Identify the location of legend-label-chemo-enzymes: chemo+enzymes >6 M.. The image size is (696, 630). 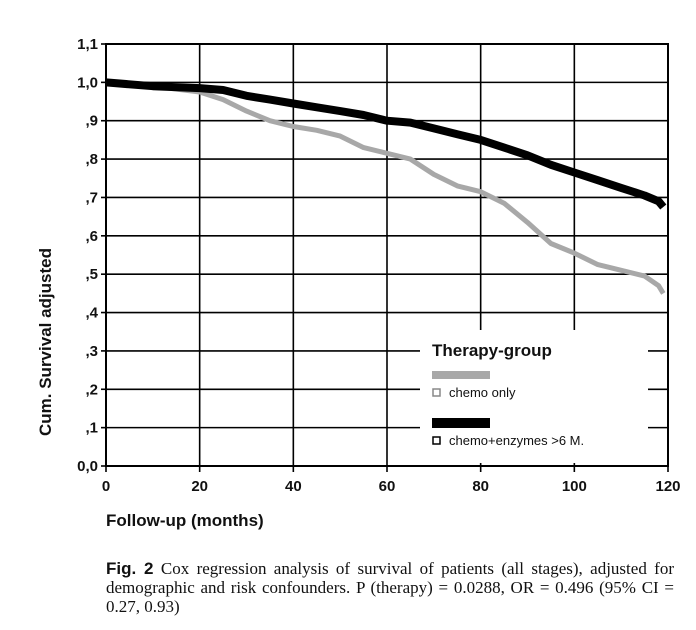
(516, 440).